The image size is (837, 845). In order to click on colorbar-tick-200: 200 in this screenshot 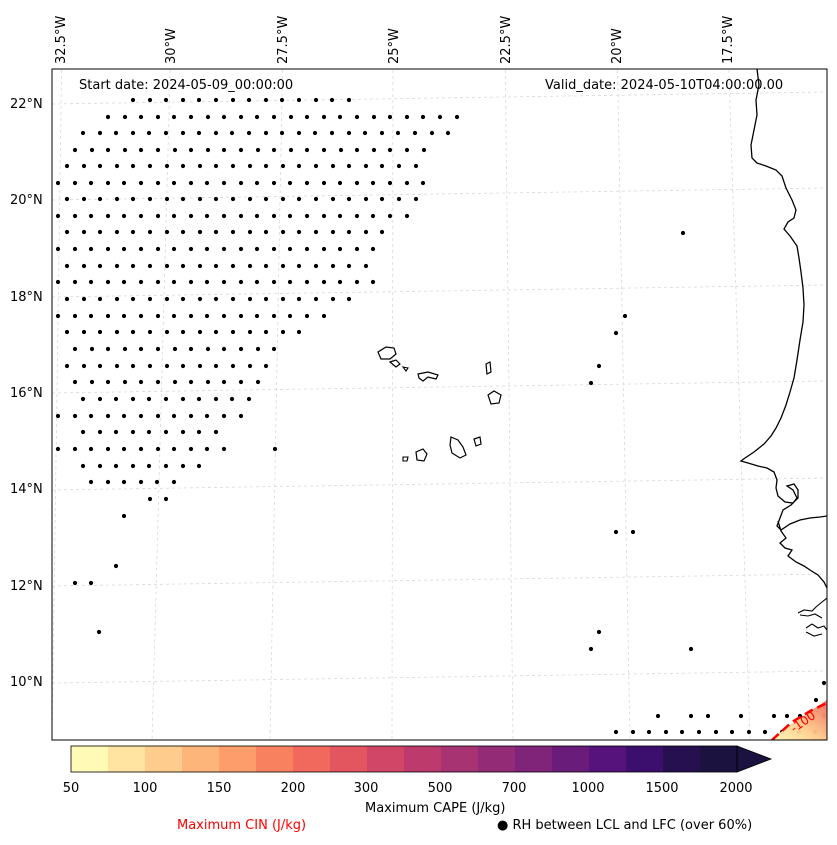, I will do `click(293, 788)`.